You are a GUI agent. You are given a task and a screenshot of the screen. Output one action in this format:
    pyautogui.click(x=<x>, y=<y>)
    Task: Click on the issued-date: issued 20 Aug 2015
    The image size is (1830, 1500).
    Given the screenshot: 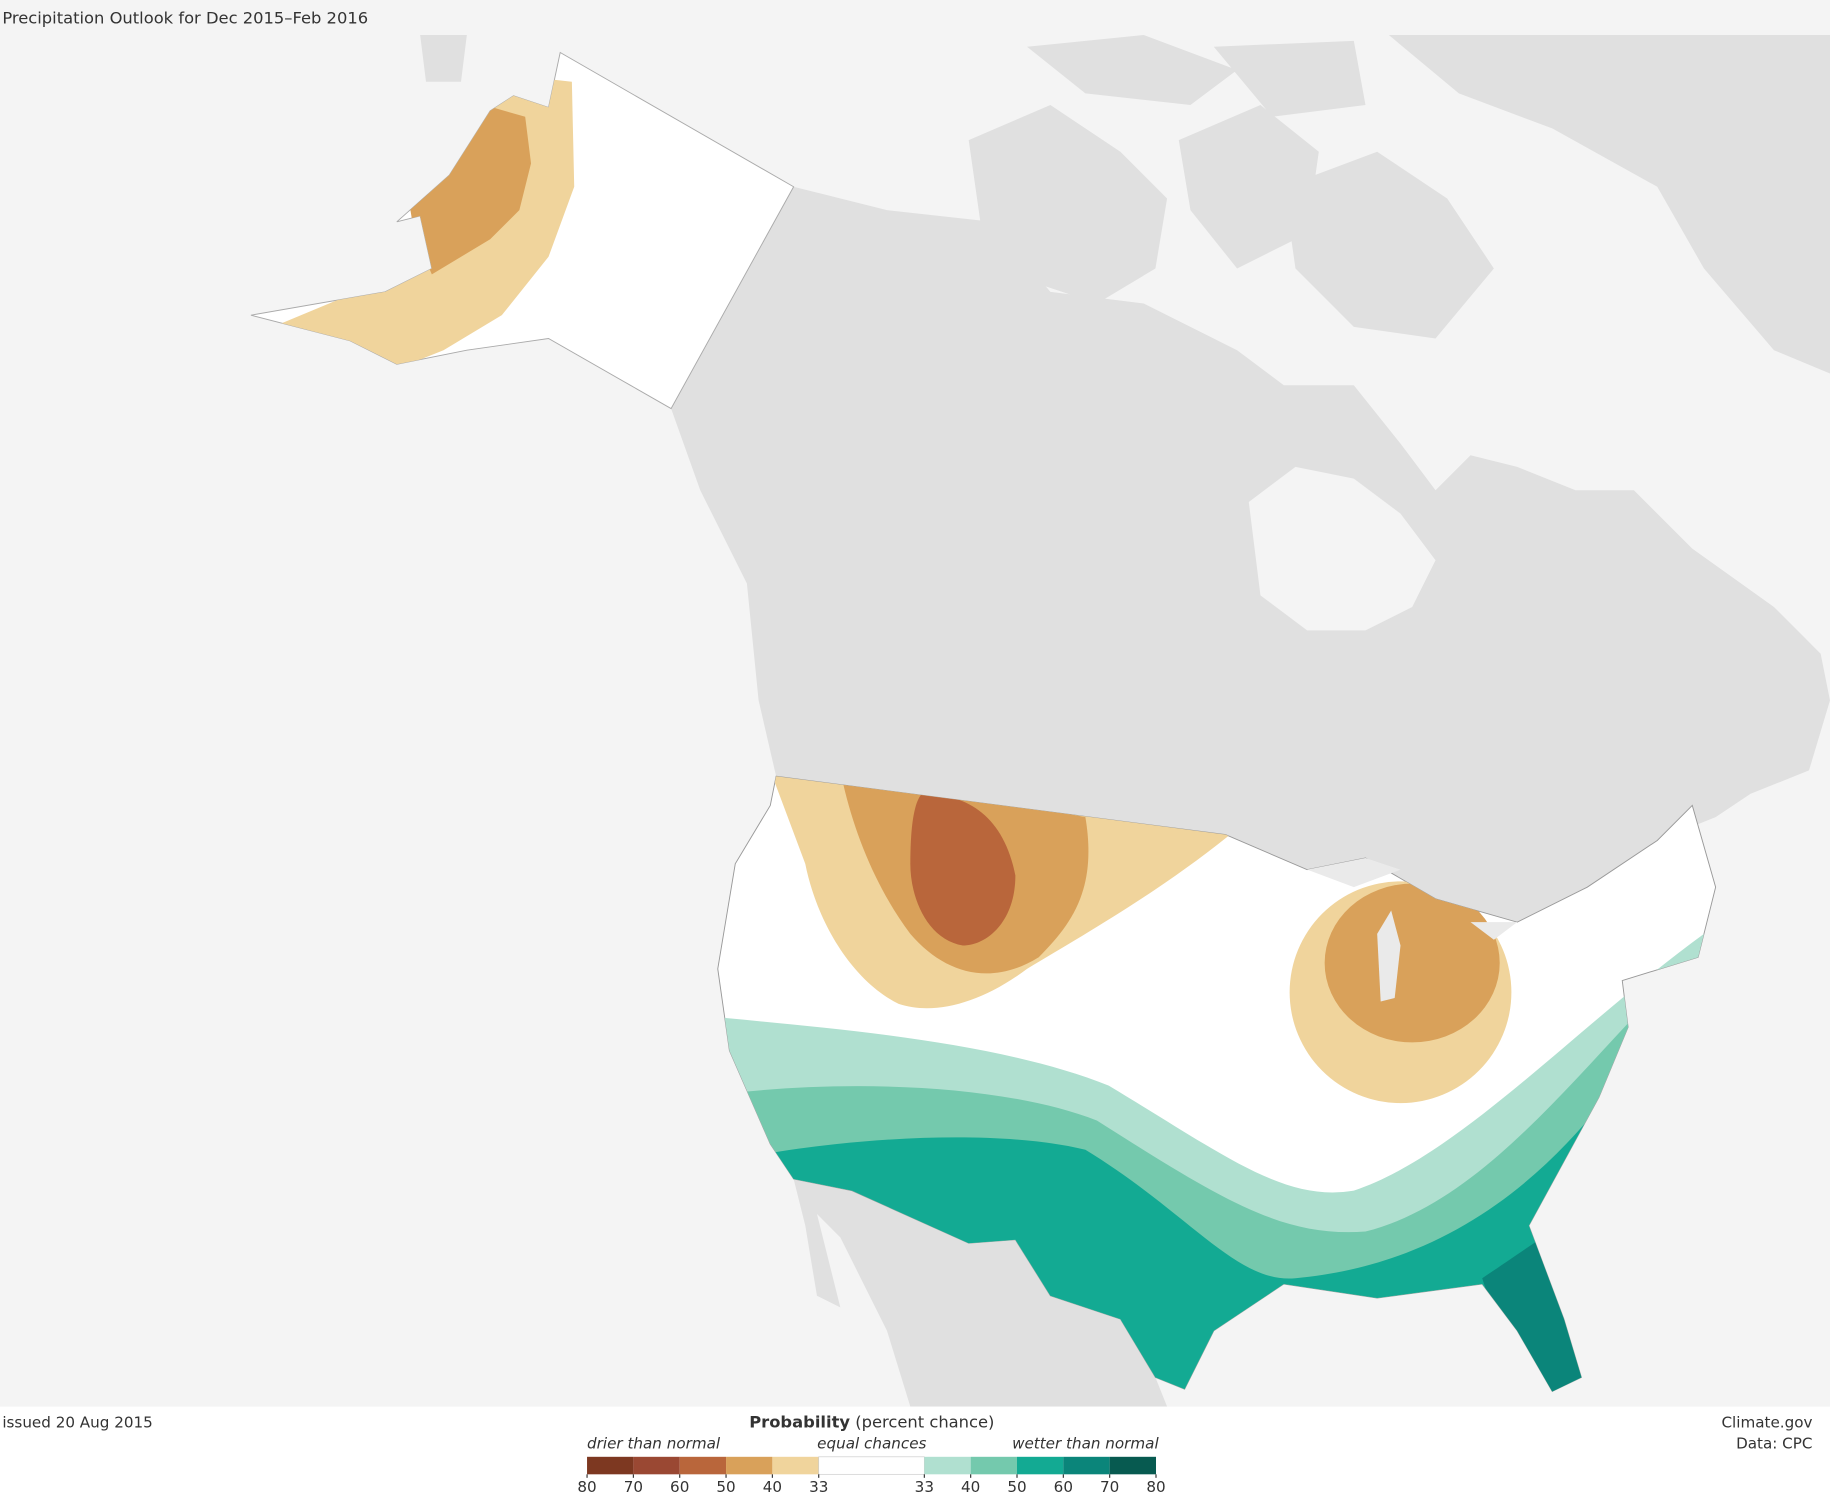 What is the action you would take?
    pyautogui.click(x=77, y=1423)
    